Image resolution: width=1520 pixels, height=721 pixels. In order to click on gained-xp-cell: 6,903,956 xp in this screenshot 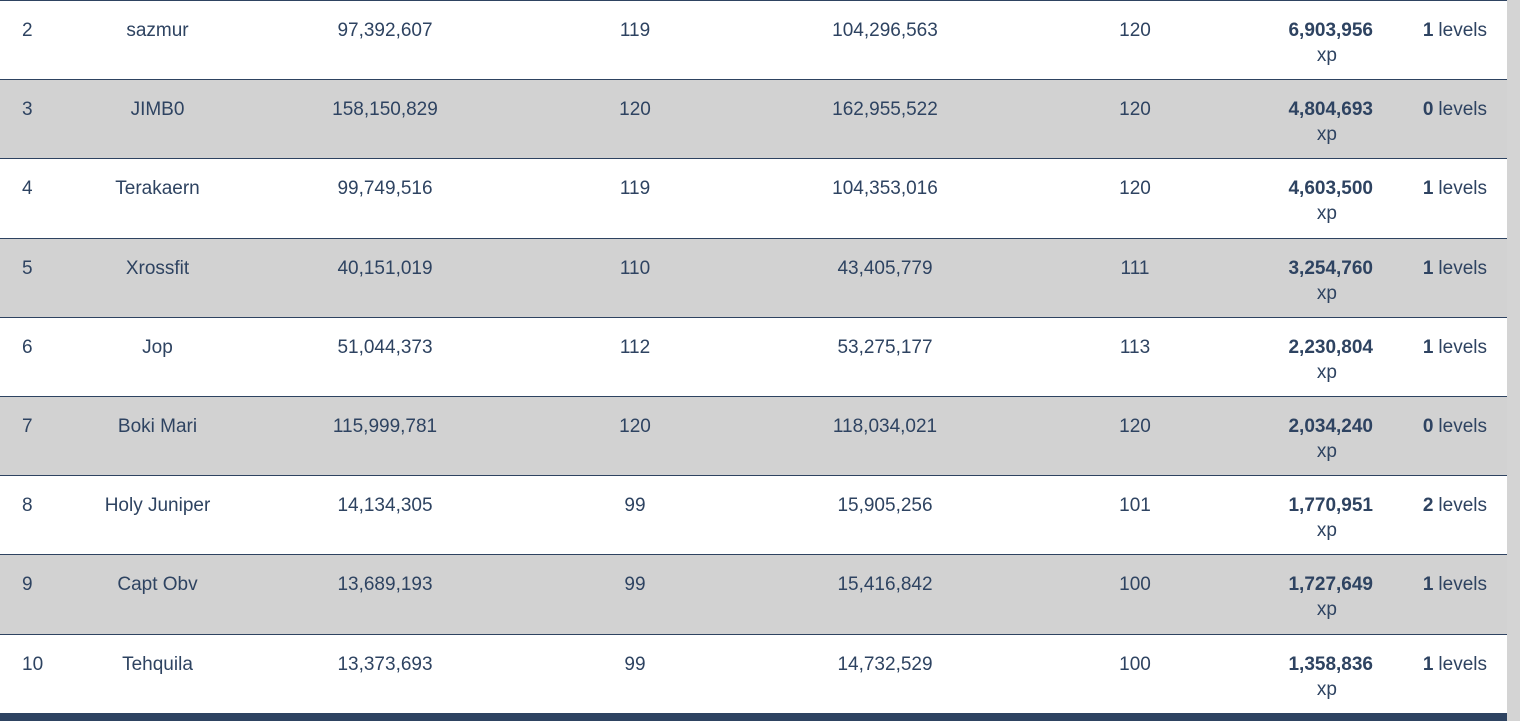, I will do `click(1320, 40)`.